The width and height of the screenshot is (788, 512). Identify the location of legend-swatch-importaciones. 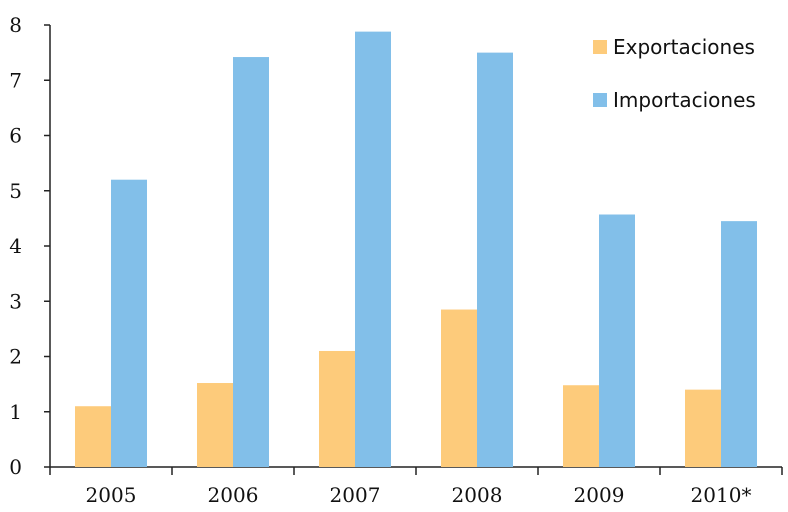
(600, 100).